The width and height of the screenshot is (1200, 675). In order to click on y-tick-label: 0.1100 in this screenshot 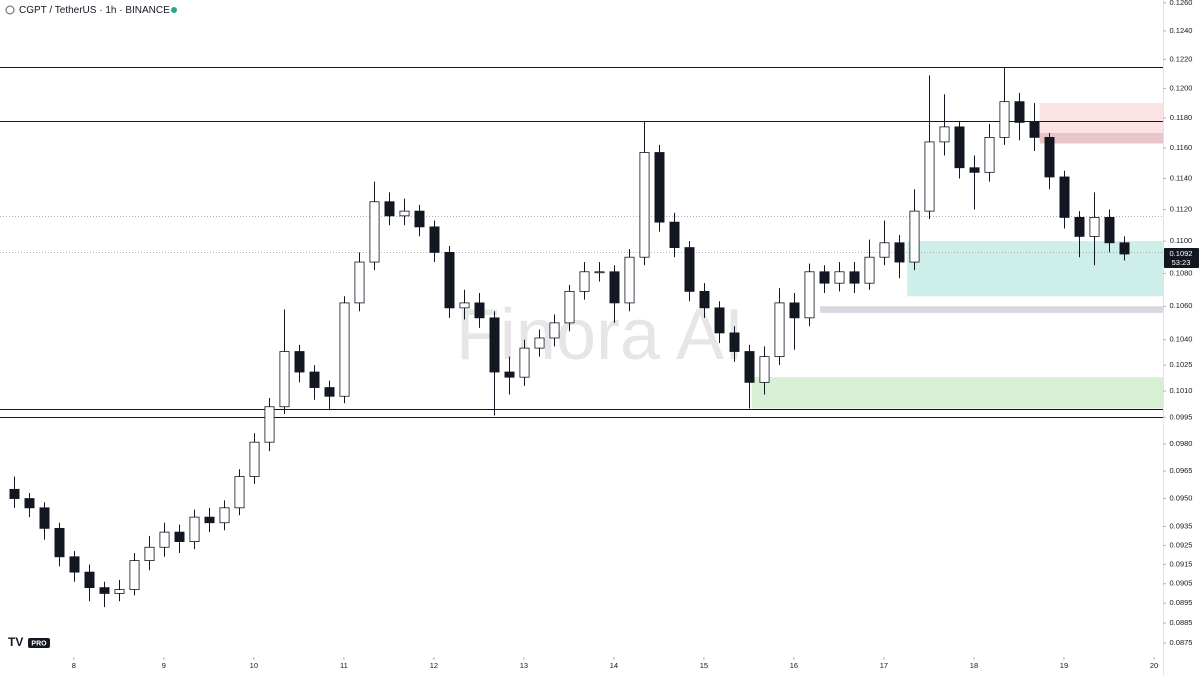, I will do `click(1181, 240)`.